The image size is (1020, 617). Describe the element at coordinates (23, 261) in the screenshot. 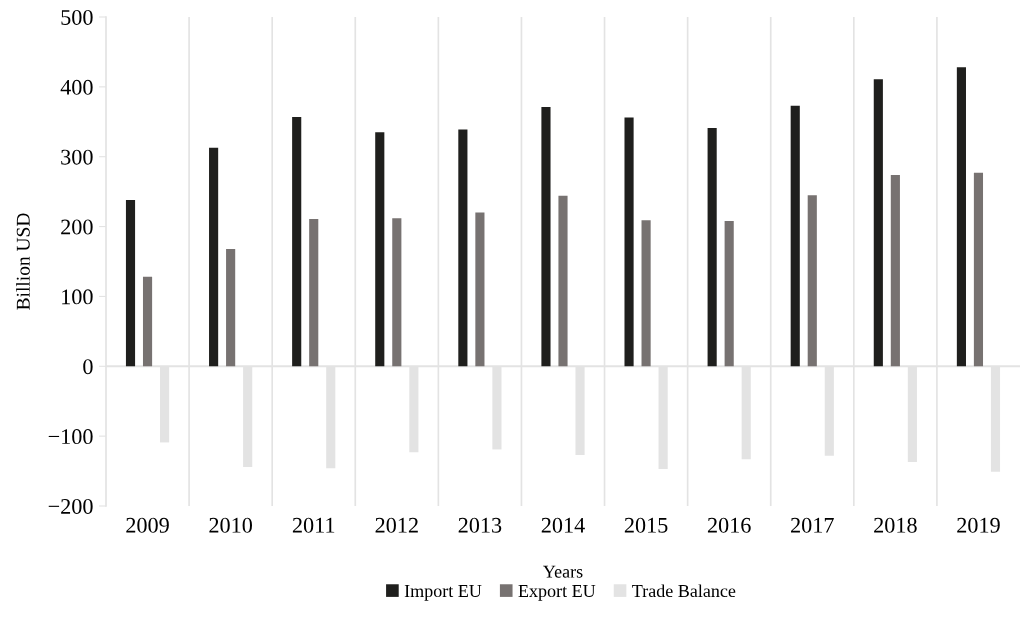

I see `y-axis-title: Billion USD` at that location.